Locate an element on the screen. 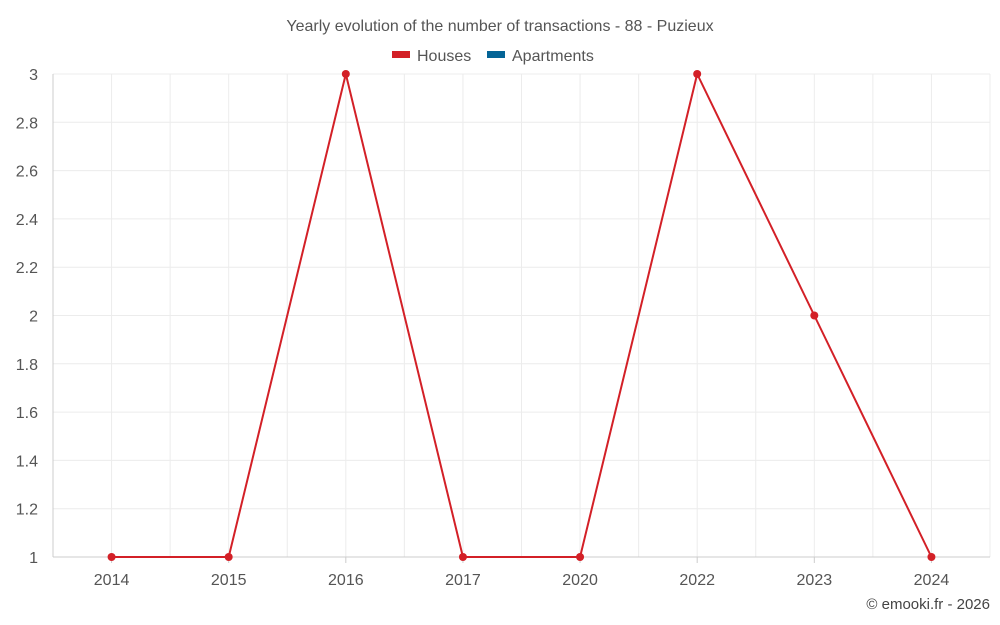 The width and height of the screenshot is (1000, 625). legend-swatch-apartments is located at coordinates (496, 54).